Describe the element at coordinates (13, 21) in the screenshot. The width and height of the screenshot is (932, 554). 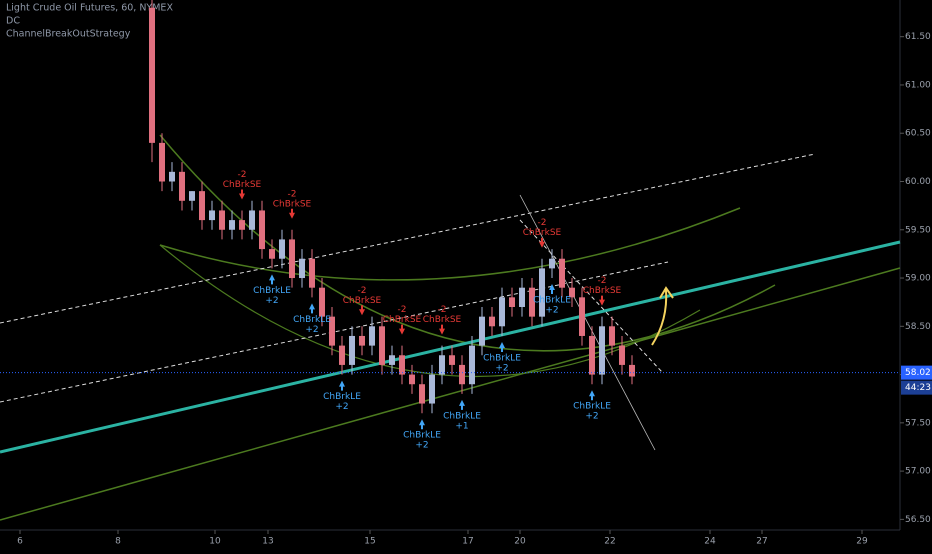
I see `indicator-label: DC` at that location.